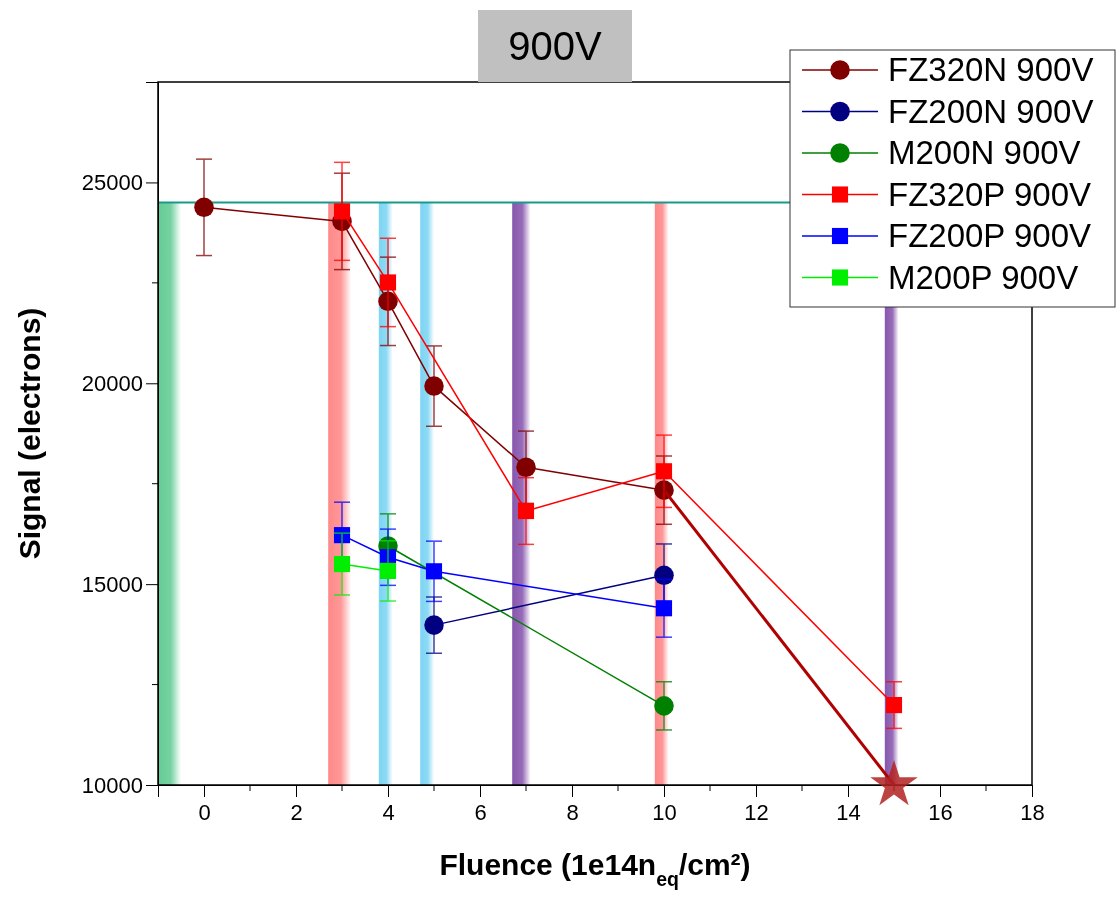  Describe the element at coordinates (1032, 812) in the screenshot. I see `x-tick-label: 18` at that location.